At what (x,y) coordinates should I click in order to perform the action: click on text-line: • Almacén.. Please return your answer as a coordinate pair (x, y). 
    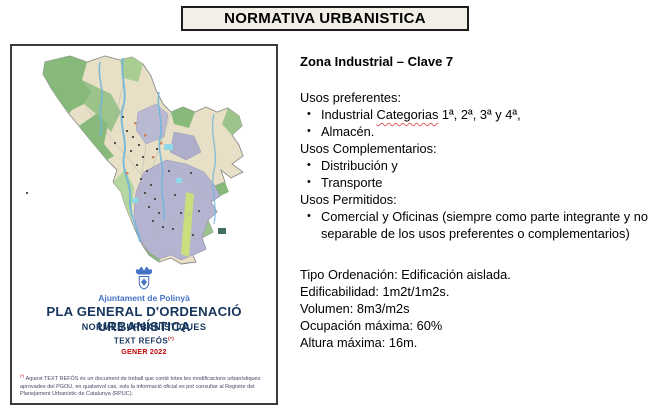
    Looking at the image, I should click on (474, 131).